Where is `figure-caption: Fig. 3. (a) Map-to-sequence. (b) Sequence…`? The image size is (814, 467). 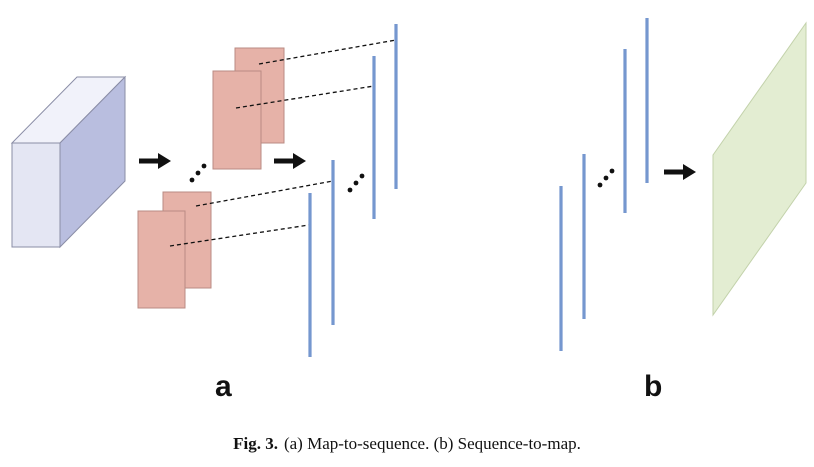
figure-caption: Fig. 3. (a) Map-to-sequence. (b) Sequence… is located at coordinates (407, 444).